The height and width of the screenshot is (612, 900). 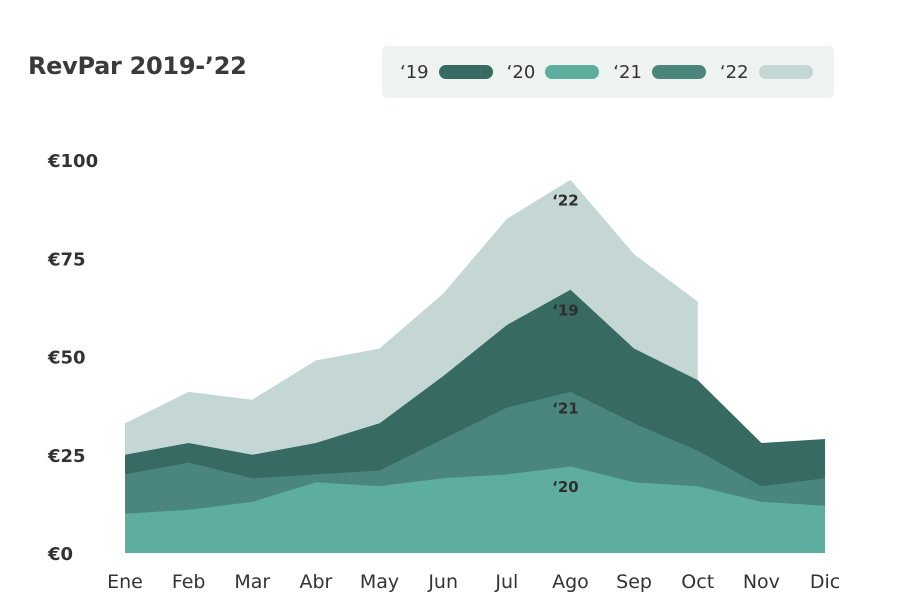 I want to click on x-tick-label: Oct, so click(x=697, y=582).